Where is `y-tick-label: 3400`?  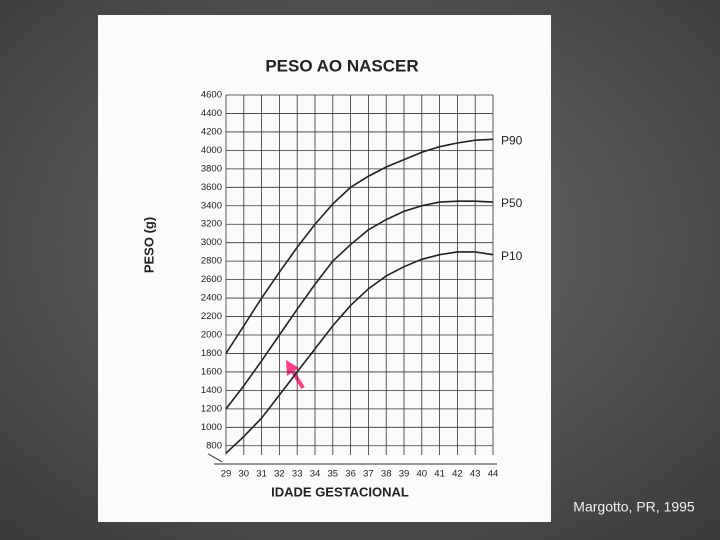
y-tick-label: 3400 is located at coordinates (211, 205).